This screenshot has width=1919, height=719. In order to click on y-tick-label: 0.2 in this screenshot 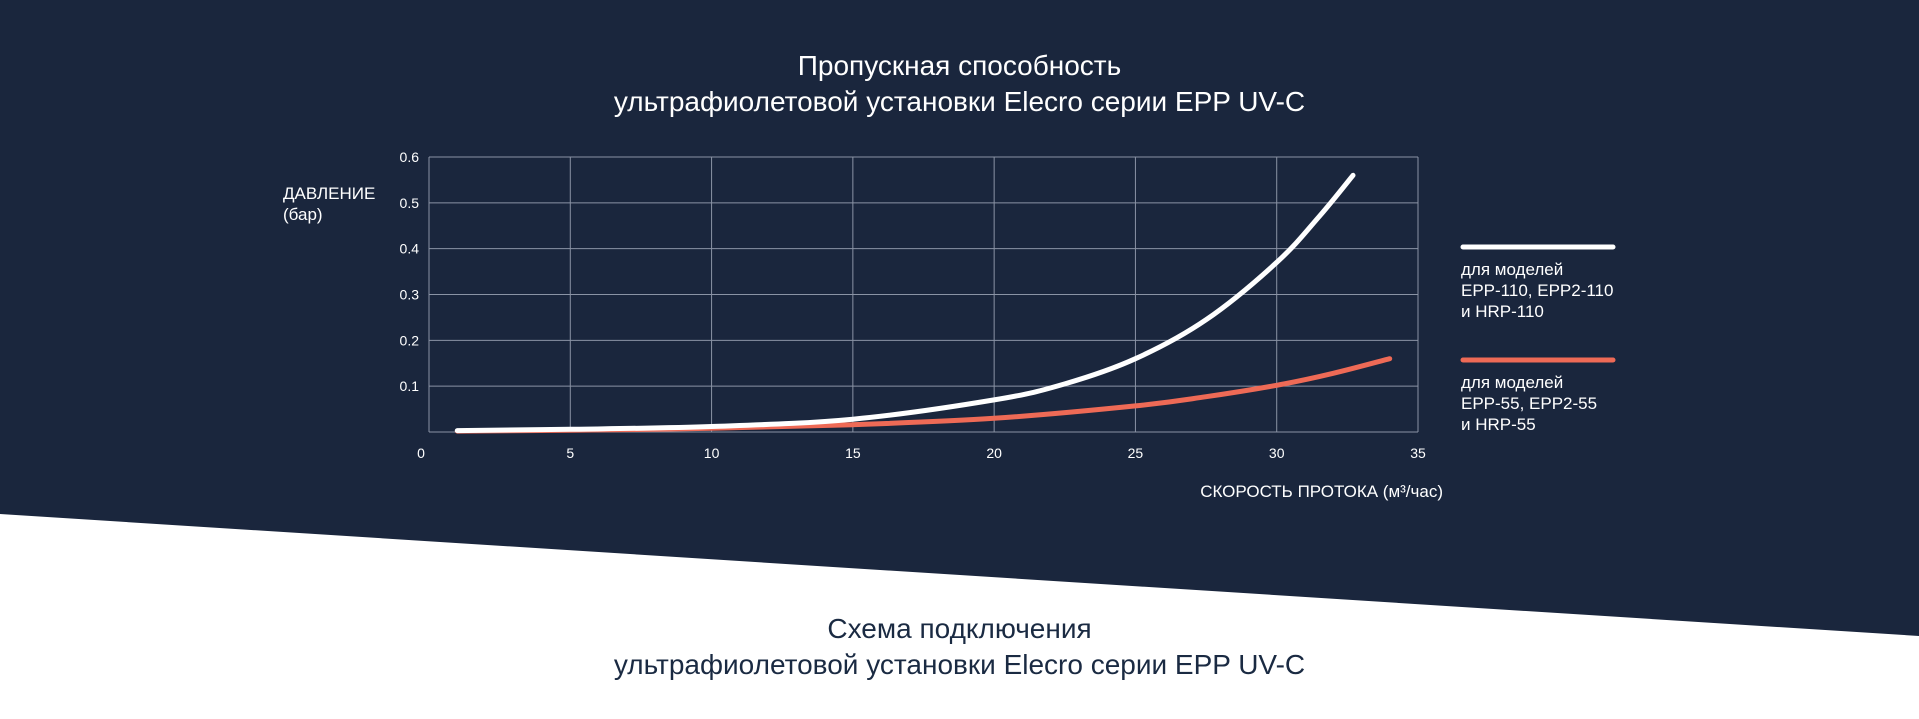, I will do `click(410, 340)`.